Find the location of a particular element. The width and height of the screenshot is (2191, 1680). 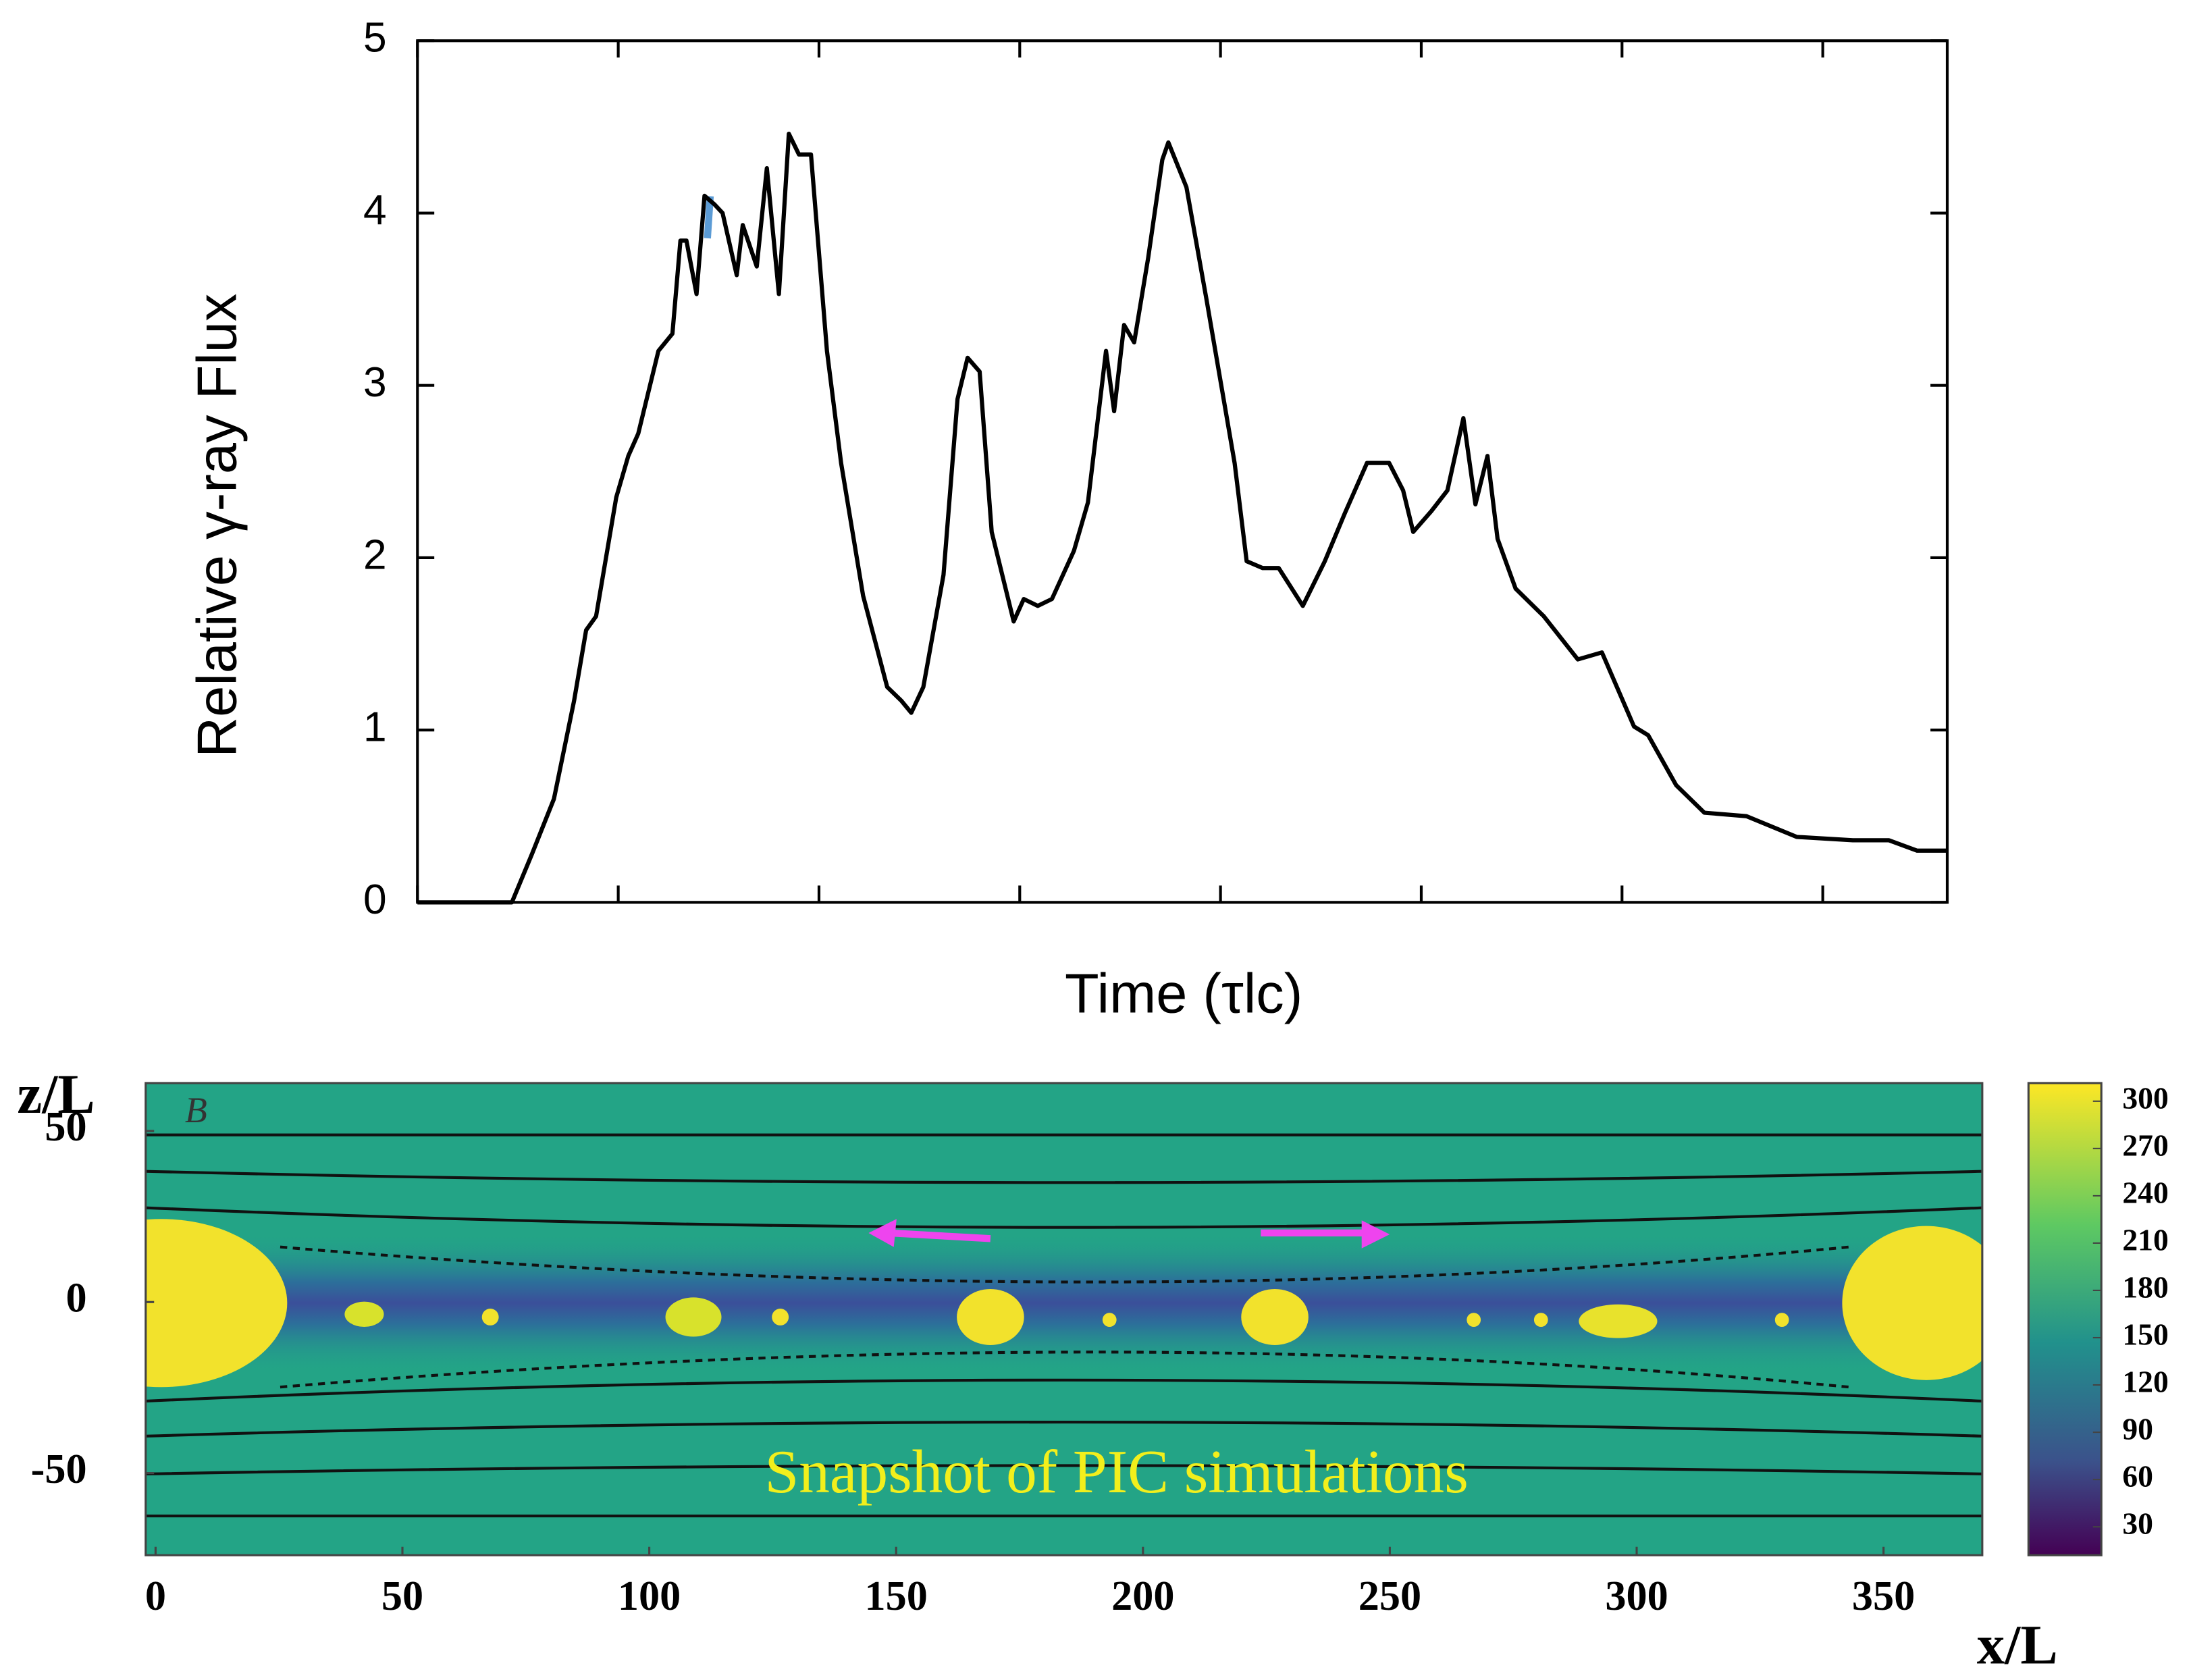

x-tick-label: 250 is located at coordinates (1389, 1596).